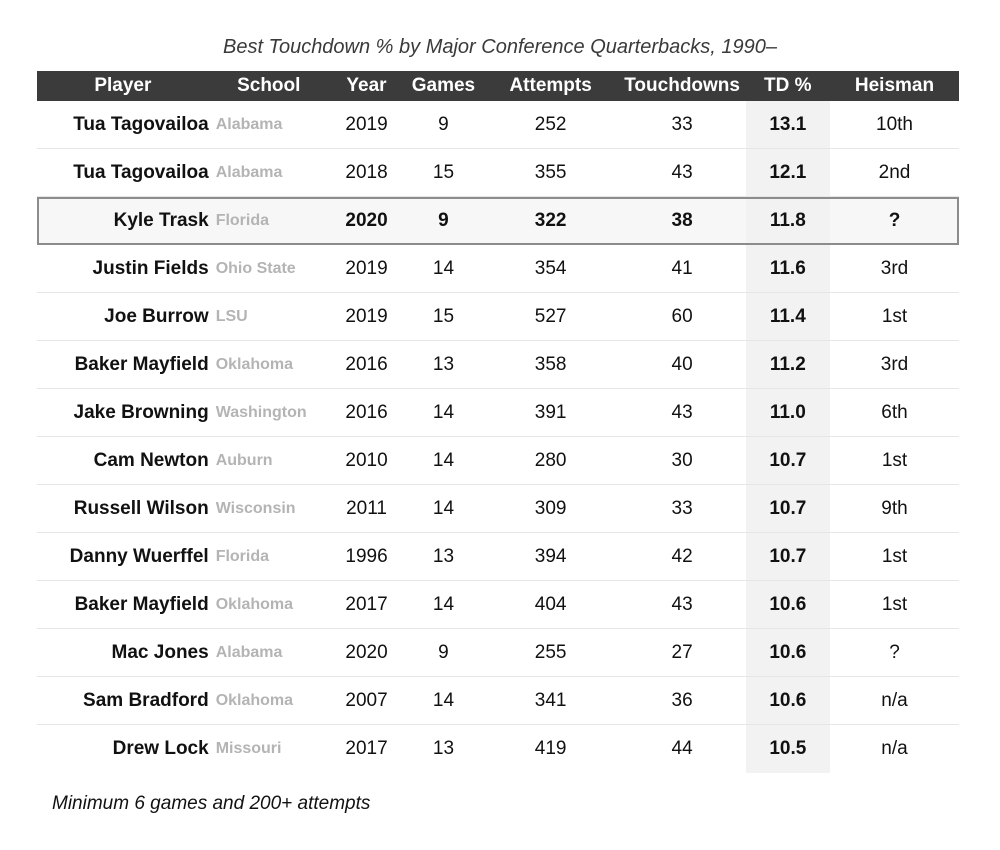 This screenshot has width=1000, height=850. I want to click on table-row: Baker Mayfield Oklahoma 2016 13 358 40 11.2 3rd, so click(498, 365).